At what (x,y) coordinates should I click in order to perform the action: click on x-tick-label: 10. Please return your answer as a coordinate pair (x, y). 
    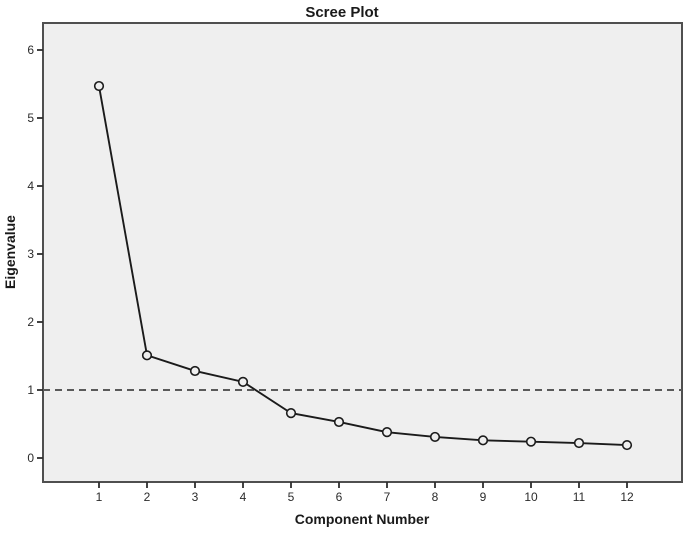
    Looking at the image, I should click on (531, 497).